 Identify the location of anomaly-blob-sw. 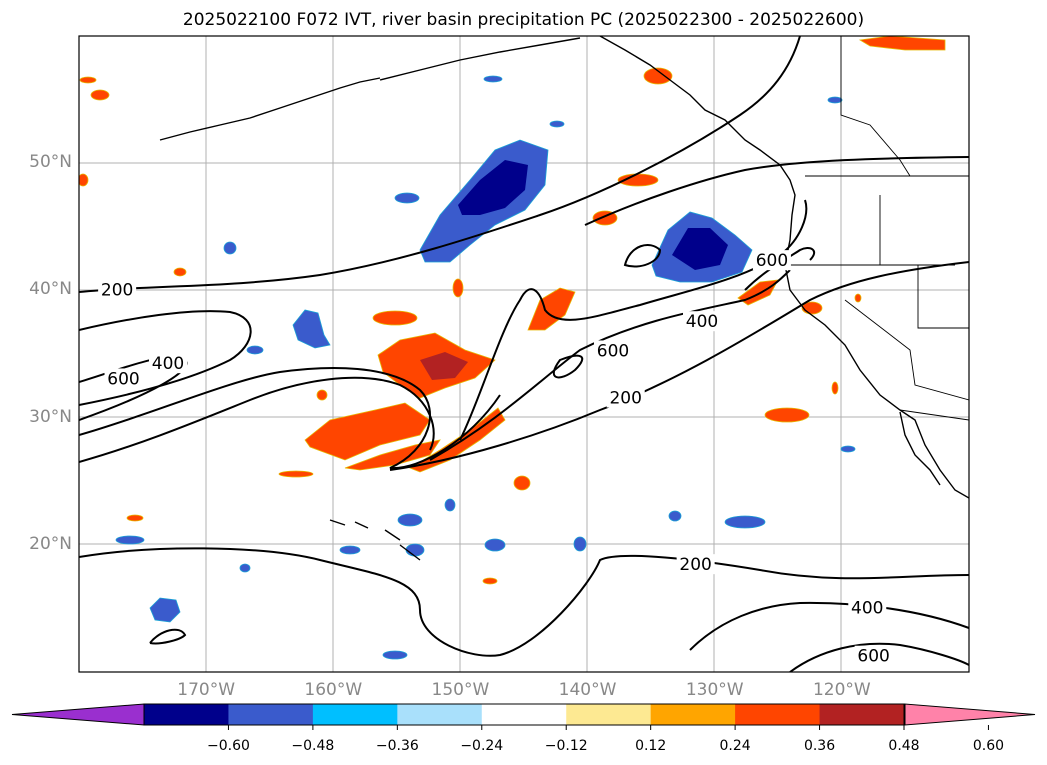
(165, 610).